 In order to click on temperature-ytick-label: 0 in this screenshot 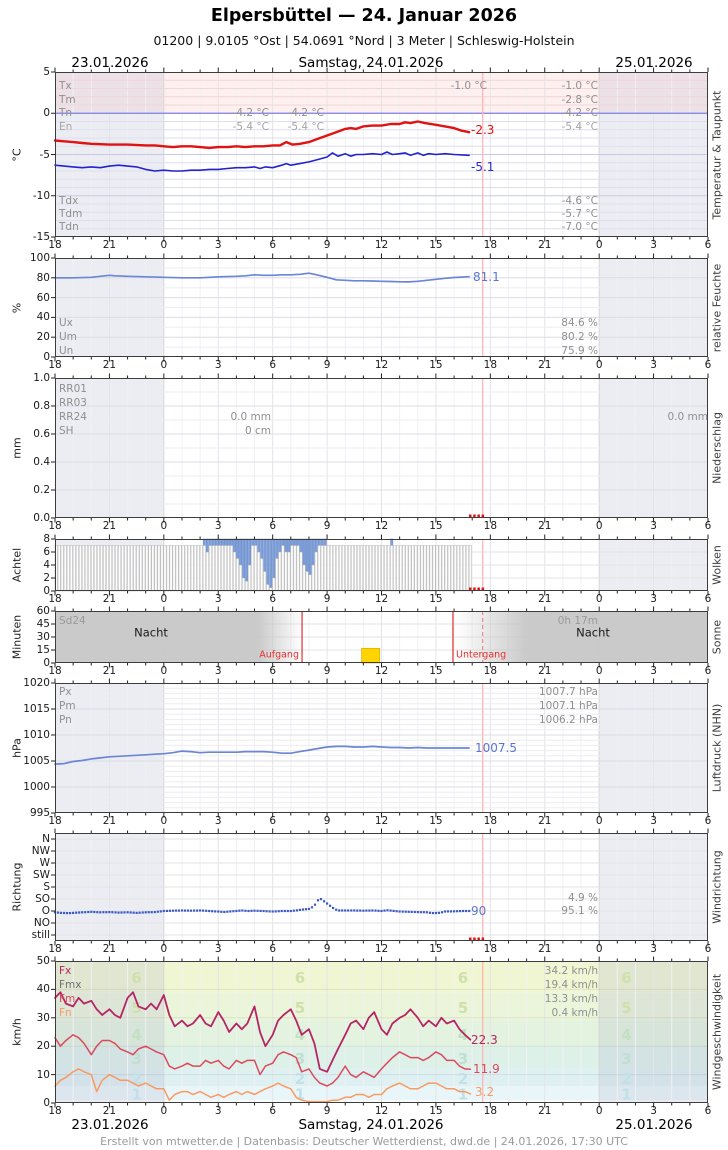, I will do `click(46, 113)`.